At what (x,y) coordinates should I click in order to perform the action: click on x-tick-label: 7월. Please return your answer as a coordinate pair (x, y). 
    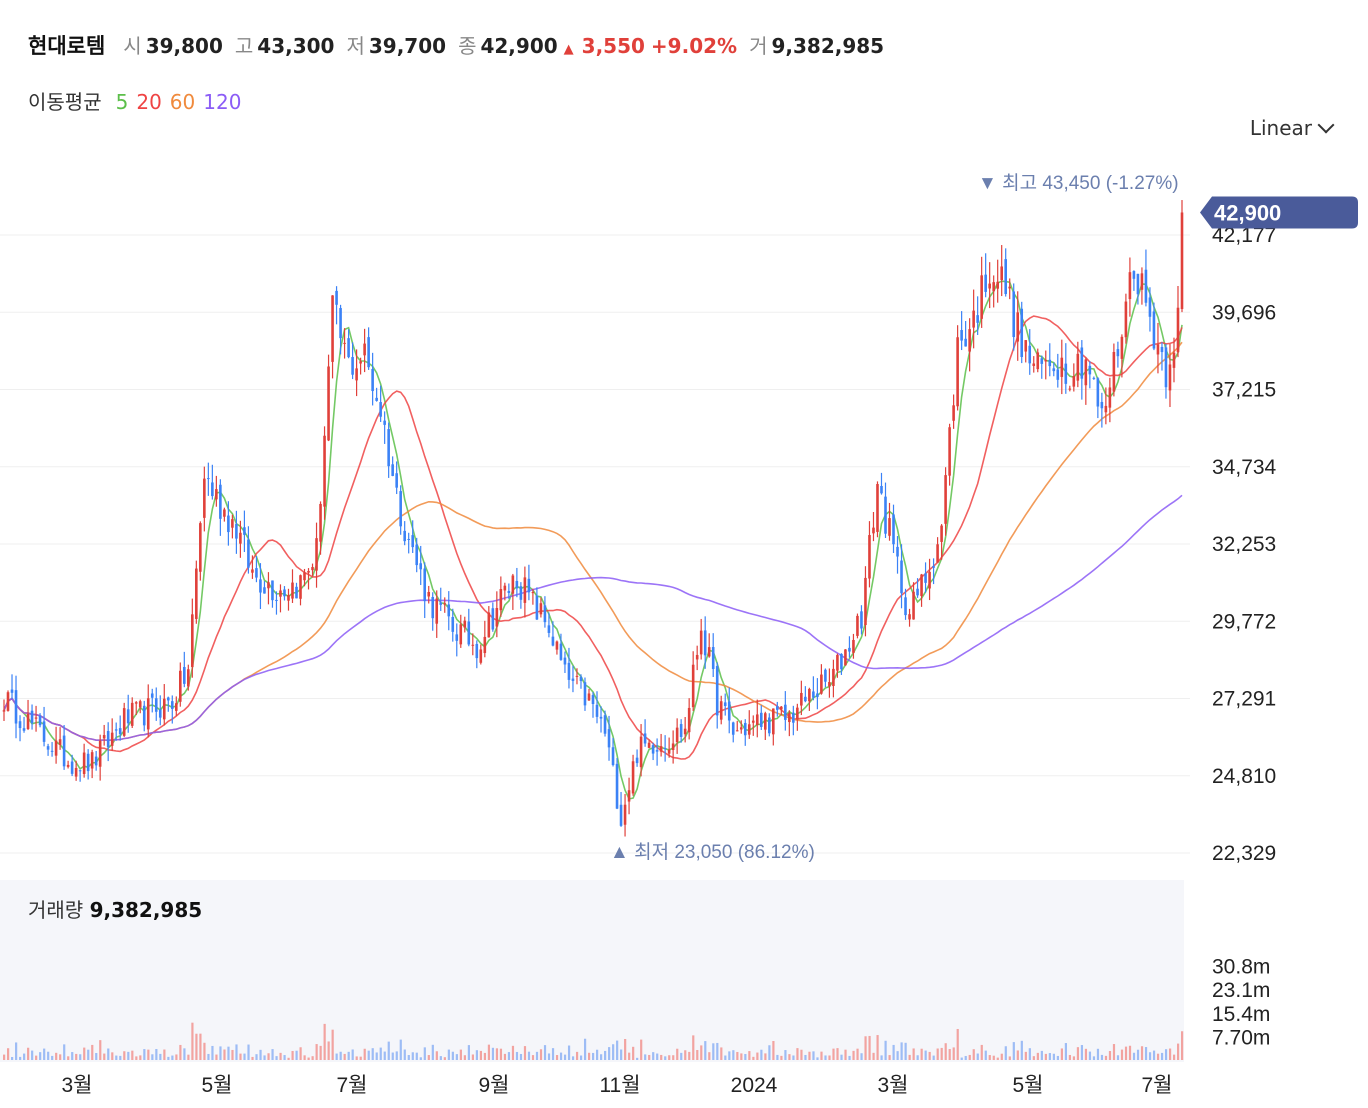
    Looking at the image, I should click on (352, 1085).